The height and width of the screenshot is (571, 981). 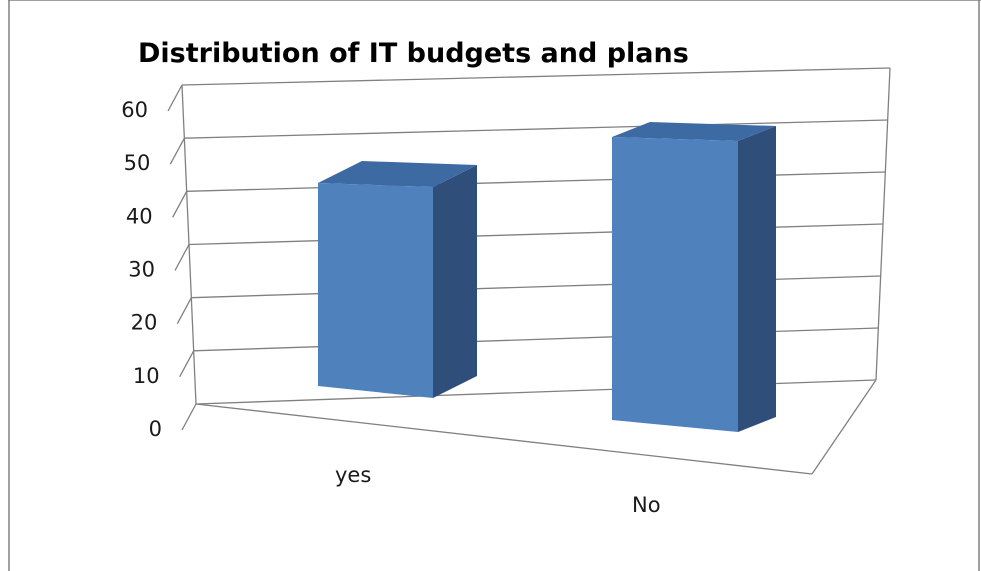 What do you see at coordinates (504, 439) in the screenshot?
I see `floor-front-edge` at bounding box center [504, 439].